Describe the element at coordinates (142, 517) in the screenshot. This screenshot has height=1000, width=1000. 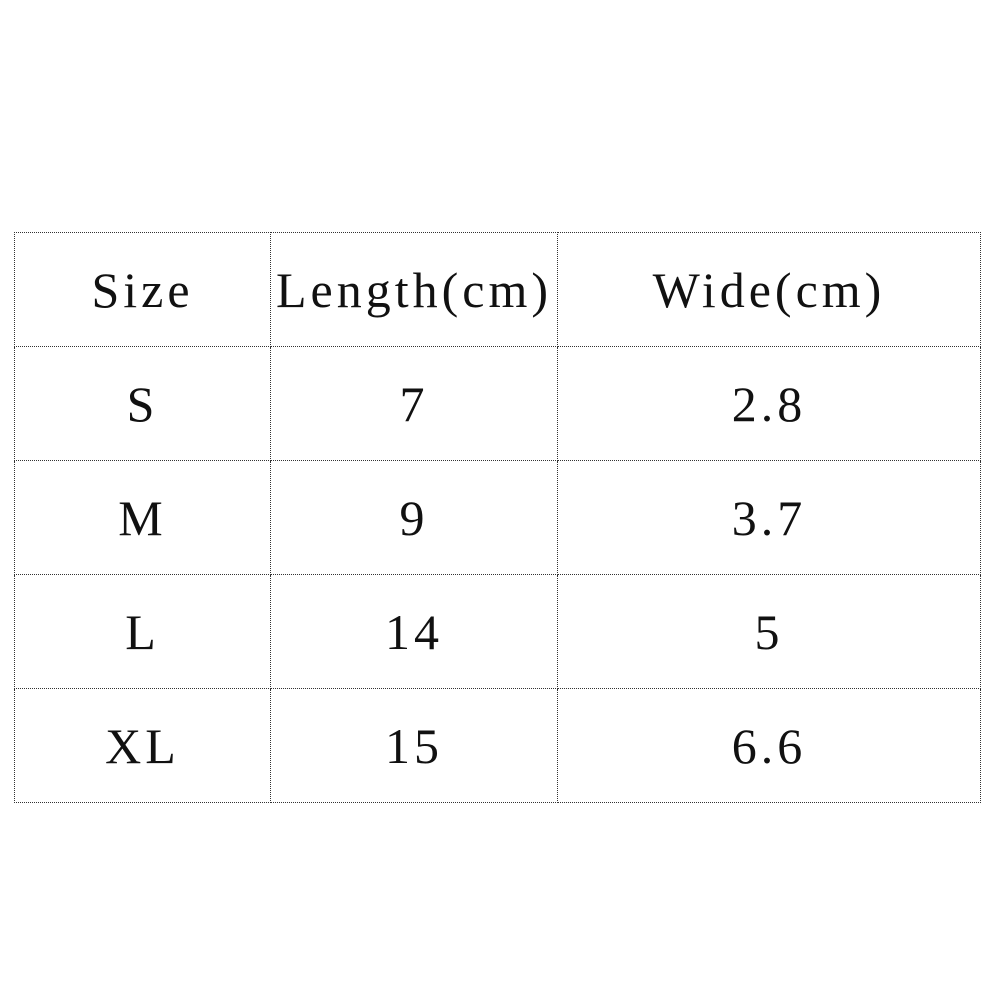
I see `size-cell: M` at that location.